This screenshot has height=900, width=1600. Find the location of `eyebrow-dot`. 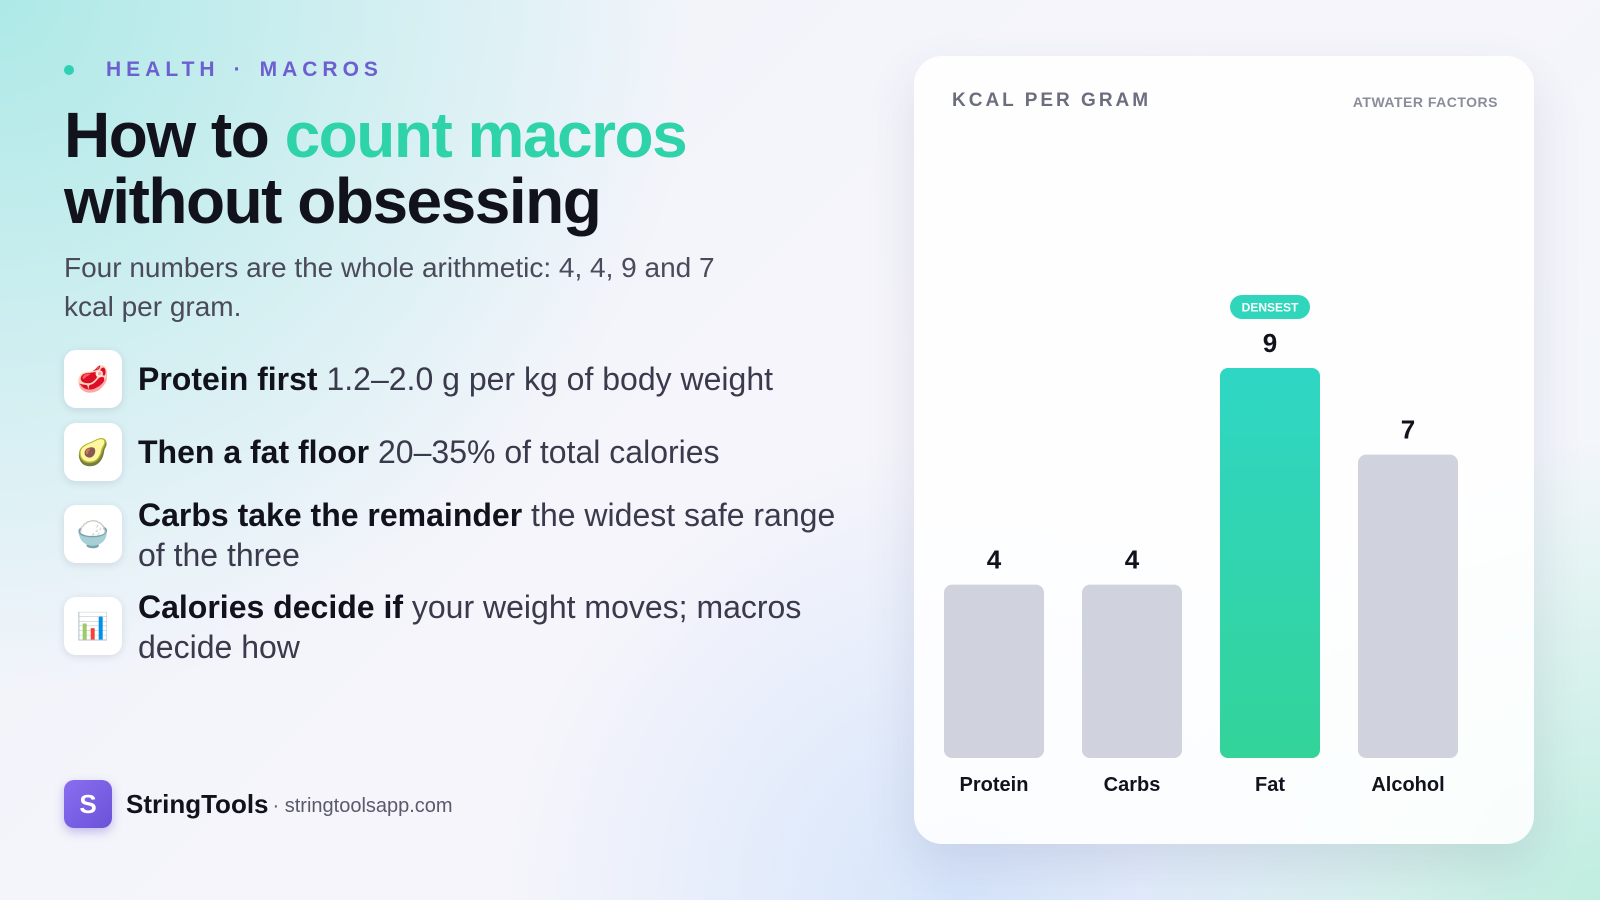

eyebrow-dot is located at coordinates (69, 70).